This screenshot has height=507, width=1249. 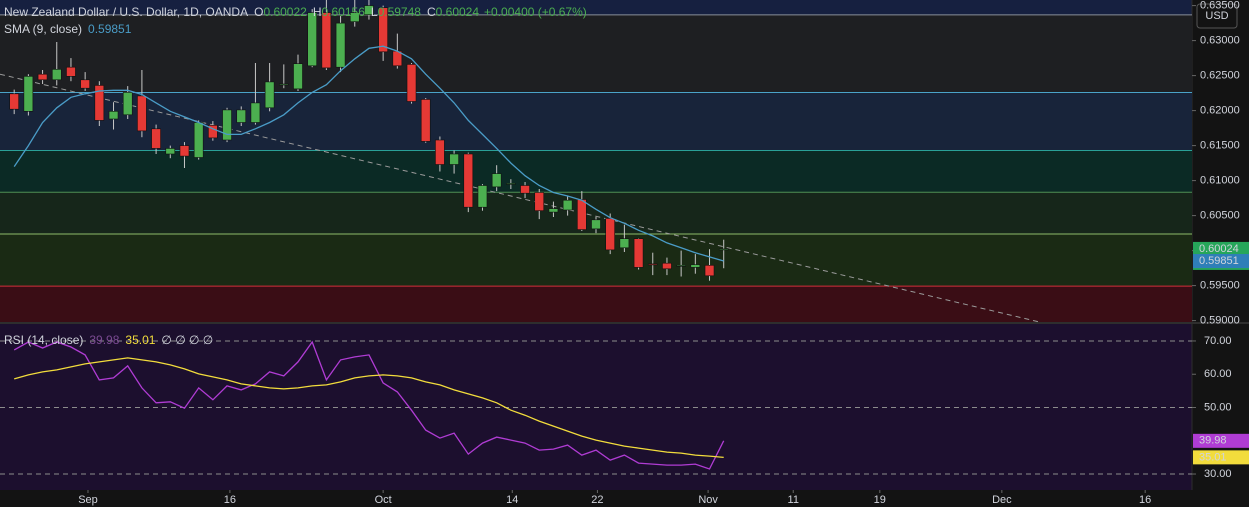 I want to click on legend: SMA (9, close) 0.59851, so click(x=68, y=29).